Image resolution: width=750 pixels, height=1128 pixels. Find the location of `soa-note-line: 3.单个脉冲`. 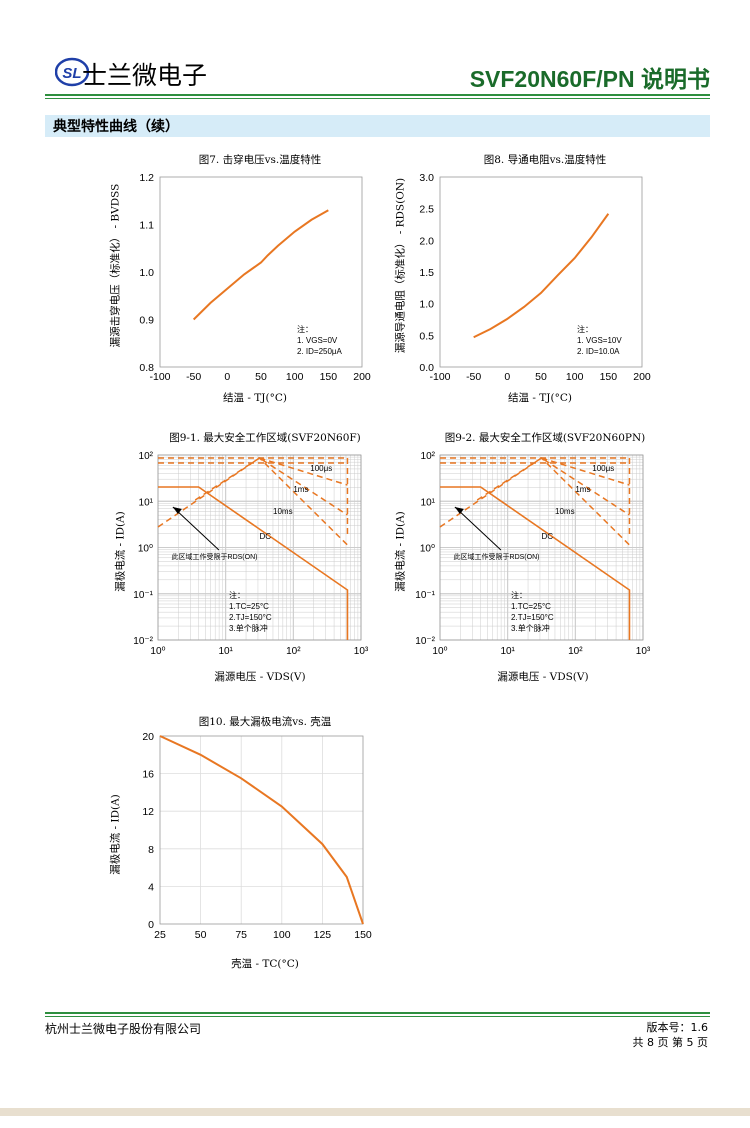

soa-note-line: 3.单个脉冲 is located at coordinates (248, 628).